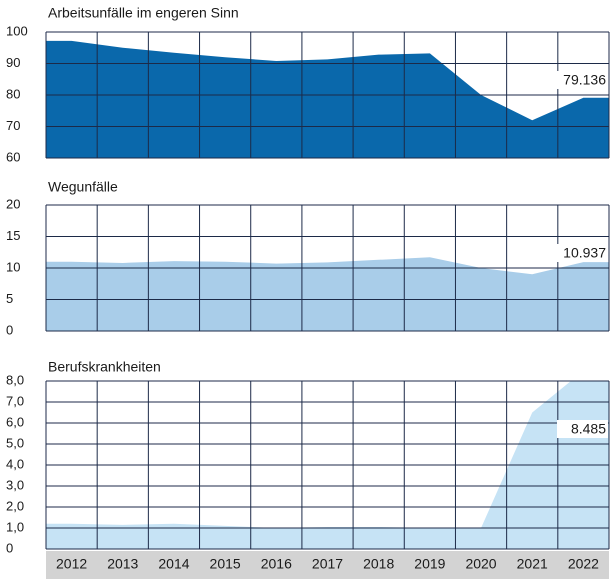 The image size is (611, 579). Describe the element at coordinates (532, 564) in the screenshot. I see `x-tick-label: 2021` at that location.